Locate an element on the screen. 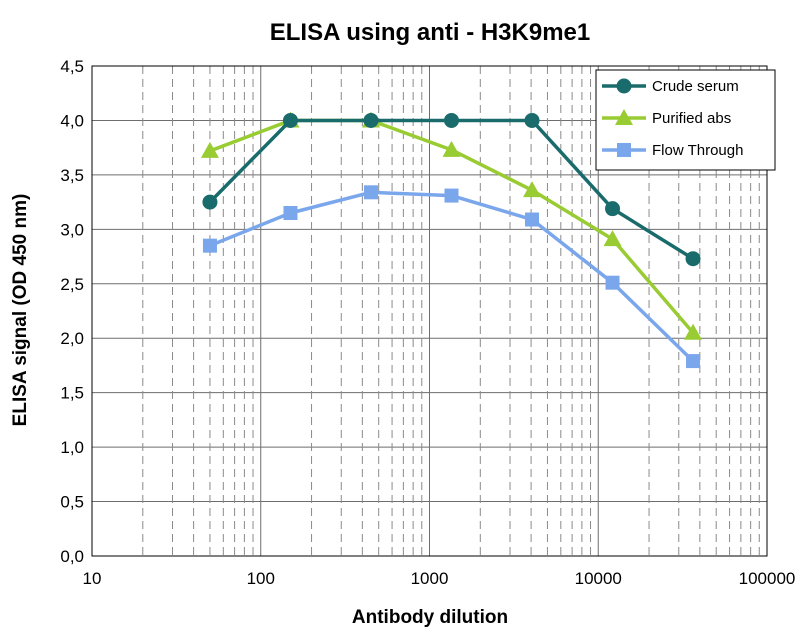 This screenshot has height=635, width=810. y-tick-label: 4,5 is located at coordinates (72, 66).